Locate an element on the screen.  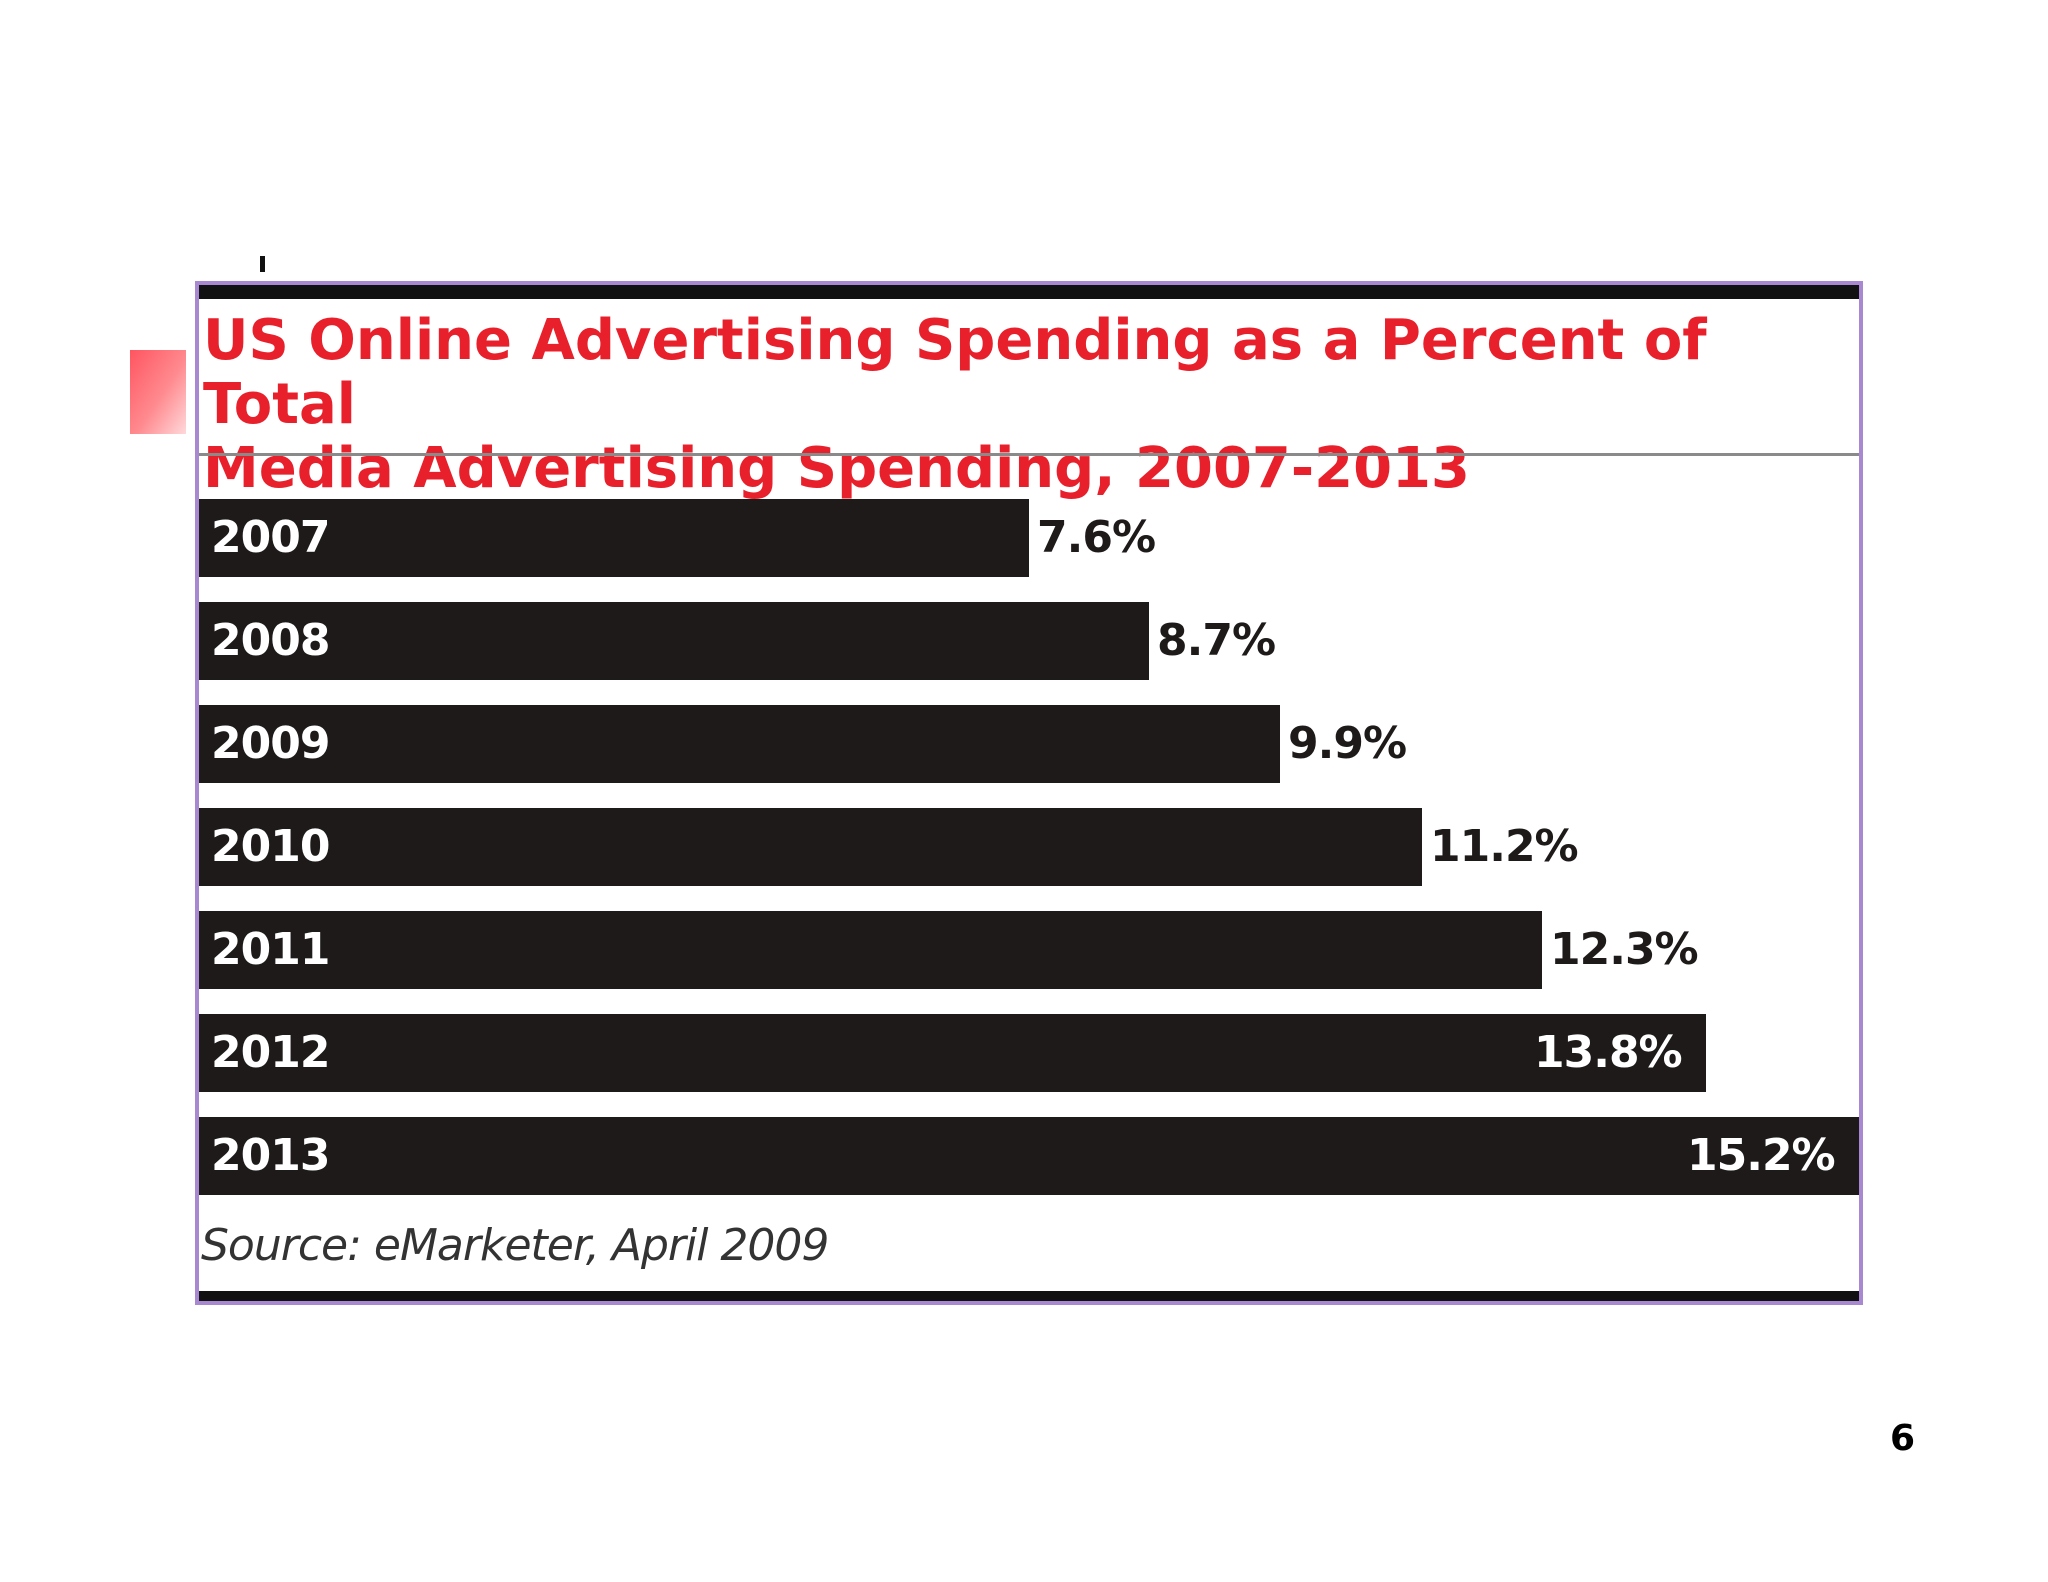
bar-category-label: 2007 is located at coordinates (270, 537).